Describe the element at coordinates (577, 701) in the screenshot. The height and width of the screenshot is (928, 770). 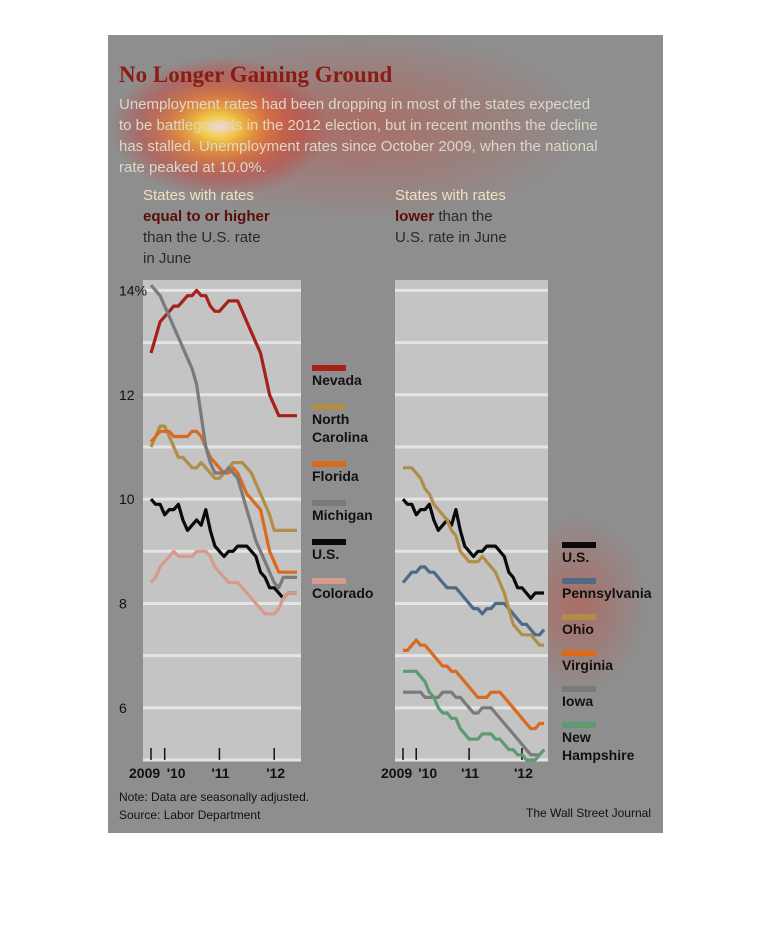
I see `legend-label: Iowa` at that location.